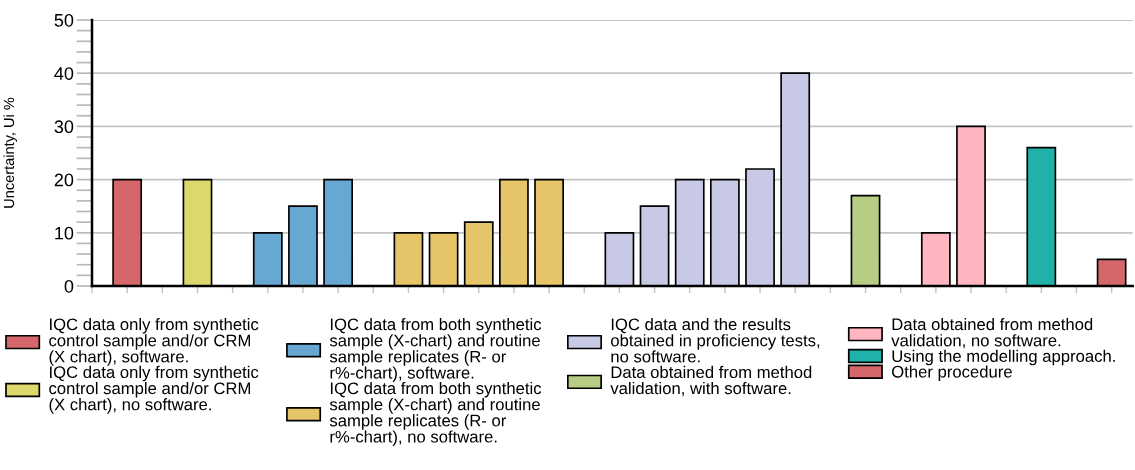 The height and width of the screenshot is (470, 1135). I want to click on y-tick-label: 0, so click(69, 286).